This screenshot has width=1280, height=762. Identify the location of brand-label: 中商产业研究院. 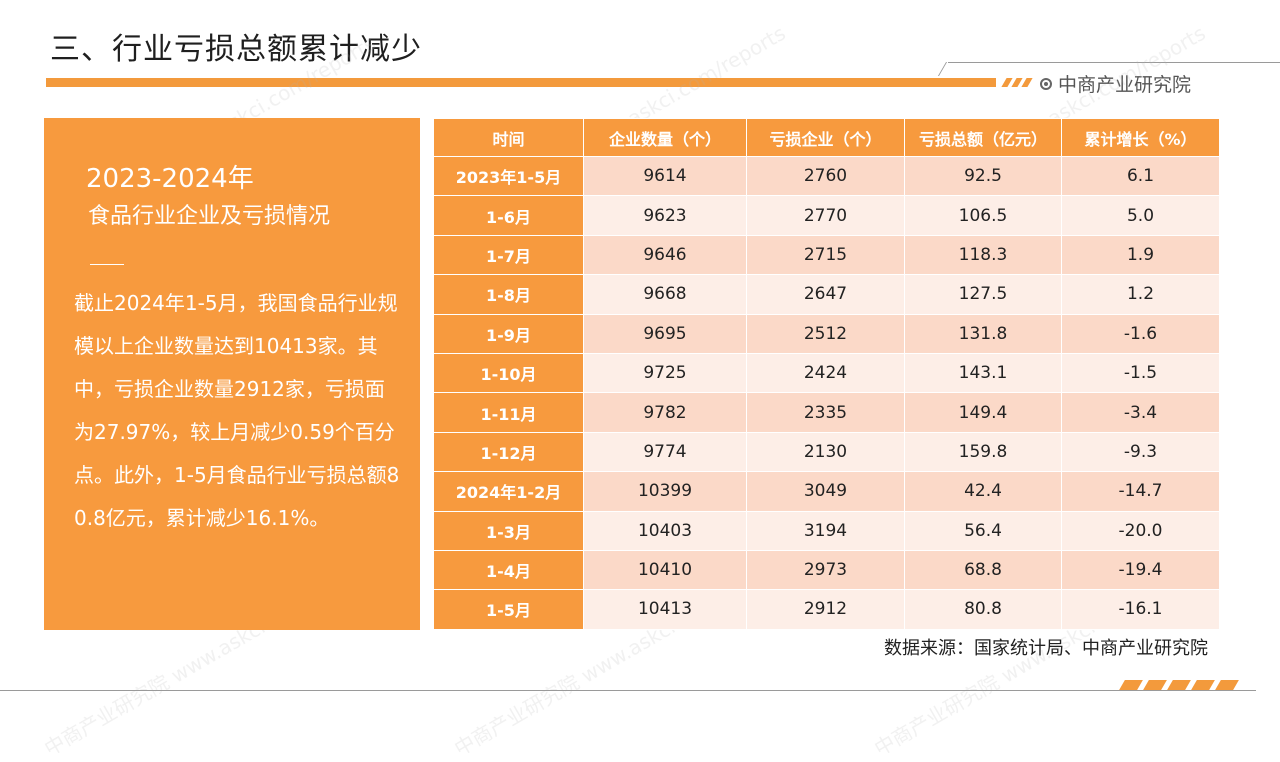
(1115, 83).